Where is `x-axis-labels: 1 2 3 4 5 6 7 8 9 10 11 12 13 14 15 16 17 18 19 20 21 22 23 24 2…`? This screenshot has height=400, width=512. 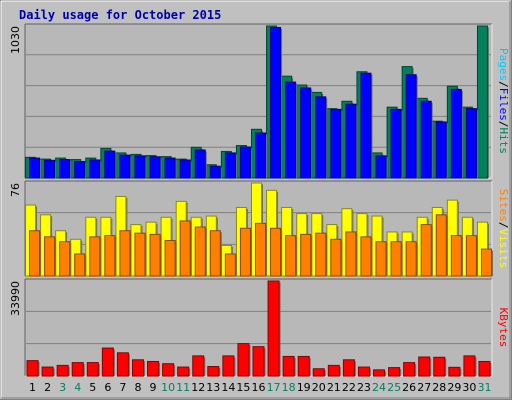 x-axis-labels: 1 2 3 4 5 6 7 8 9 10 11 12 13 14 15 16 17 18 19 20 21 22 23 24 2… is located at coordinates (260, 387).